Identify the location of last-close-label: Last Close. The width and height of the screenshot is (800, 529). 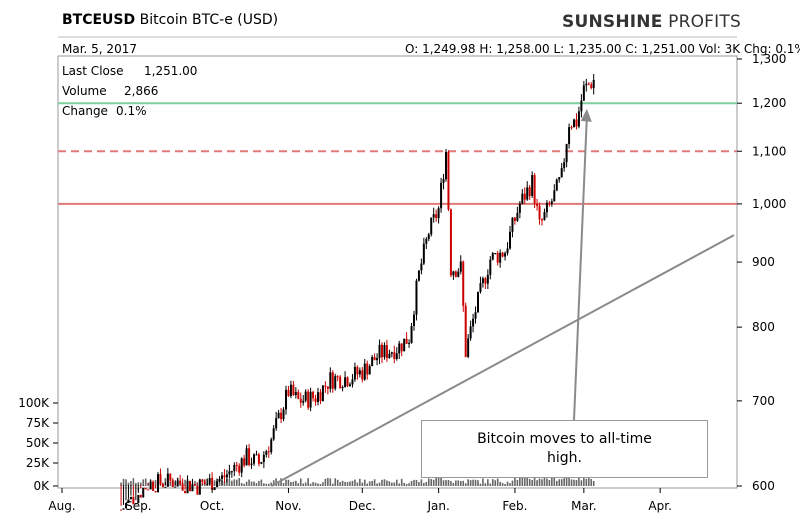
(93, 71).